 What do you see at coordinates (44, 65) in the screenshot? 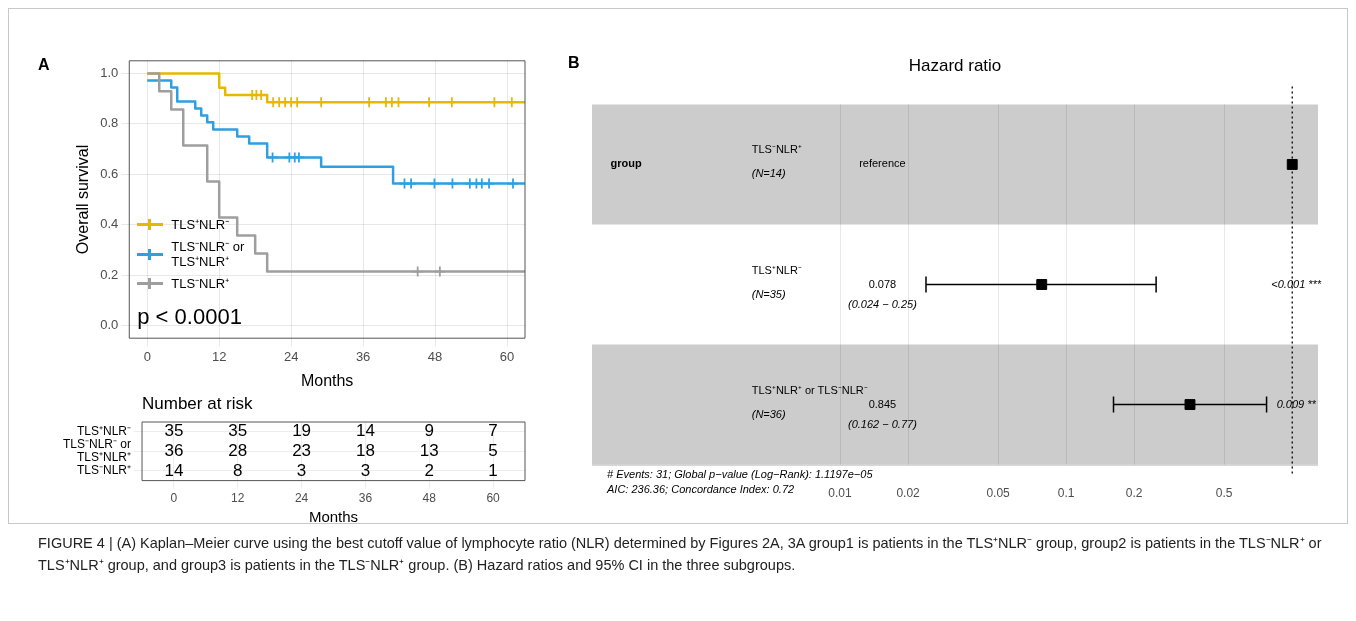
I see `text: A` at bounding box center [44, 65].